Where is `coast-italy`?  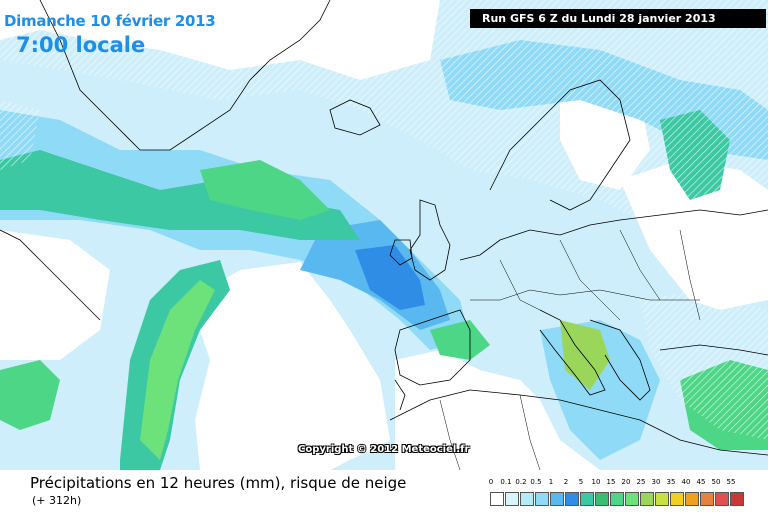
coast-italy is located at coordinates (572, 352).